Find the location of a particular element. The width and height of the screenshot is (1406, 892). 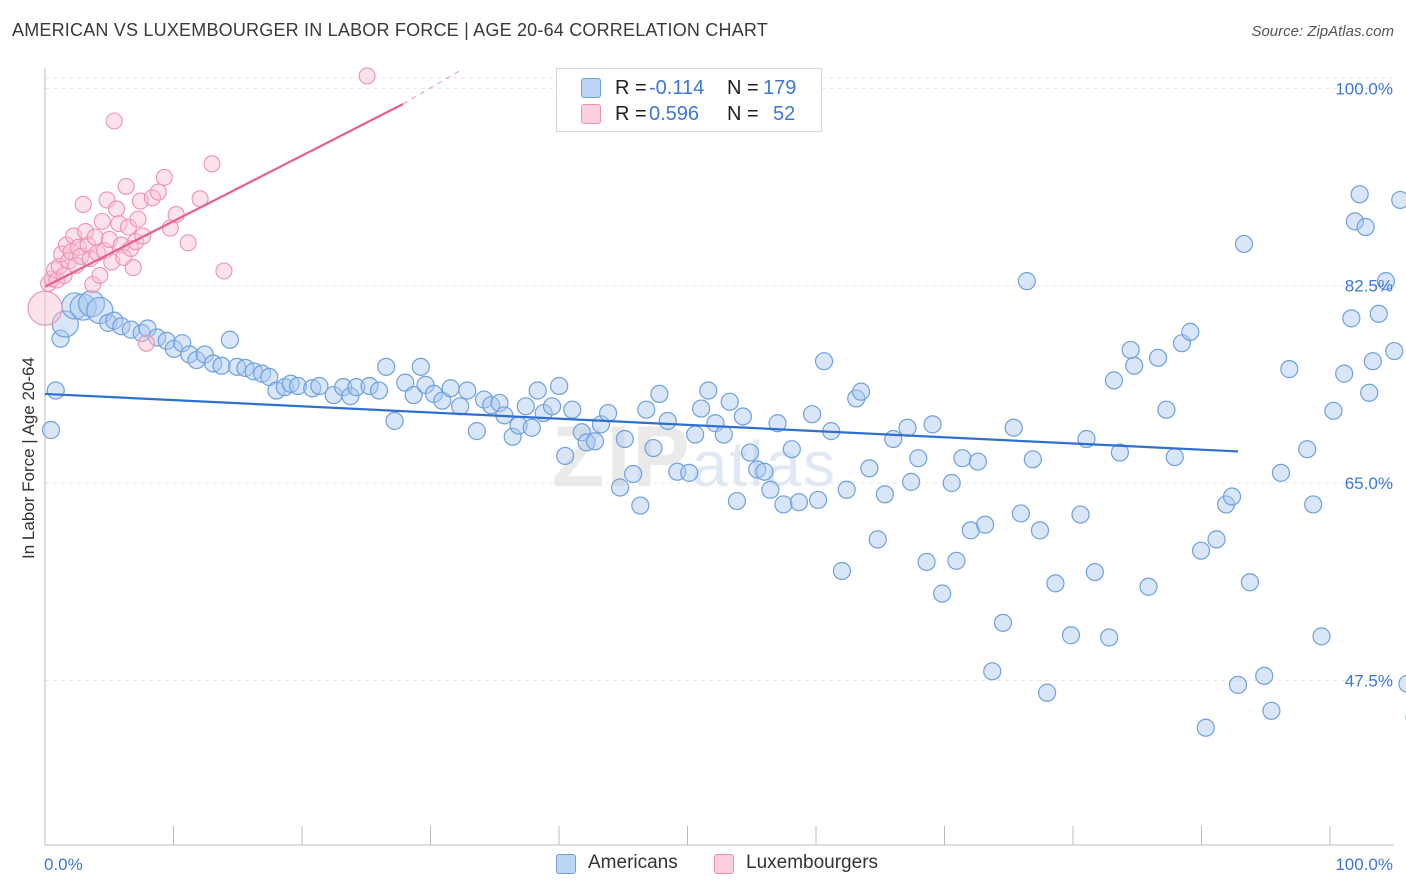

y-tick-label: 100.0% is located at coordinates (1364, 88).